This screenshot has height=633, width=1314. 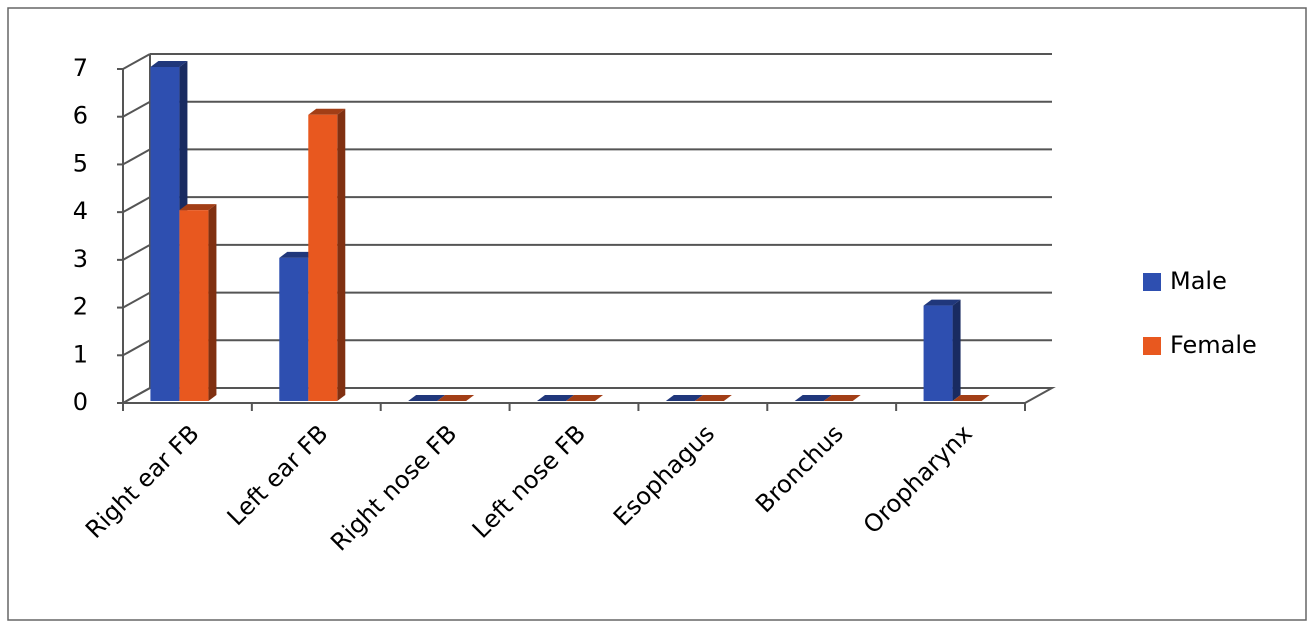 What do you see at coordinates (80, 211) in the screenshot?
I see `y-tick-label: 4` at bounding box center [80, 211].